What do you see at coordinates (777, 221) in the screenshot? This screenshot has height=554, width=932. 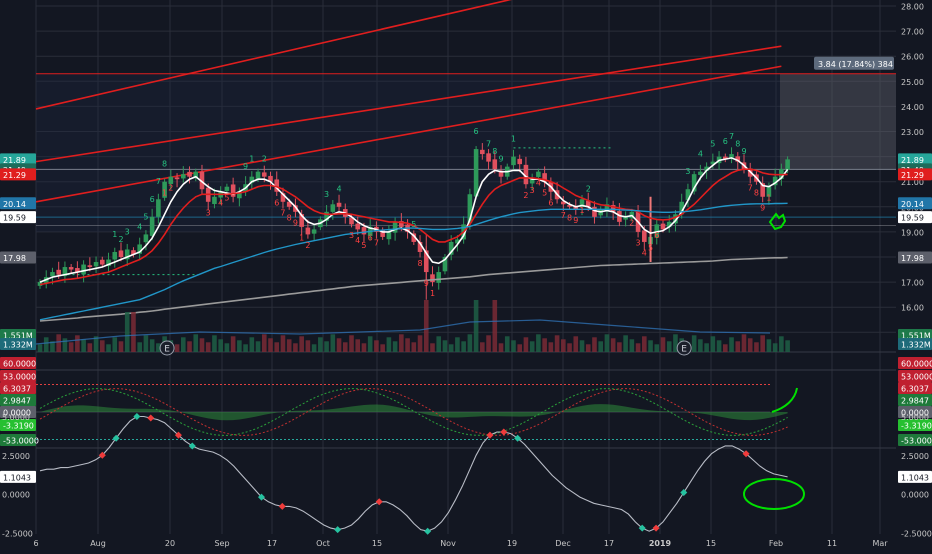 I see `pointer-annotation` at bounding box center [777, 221].